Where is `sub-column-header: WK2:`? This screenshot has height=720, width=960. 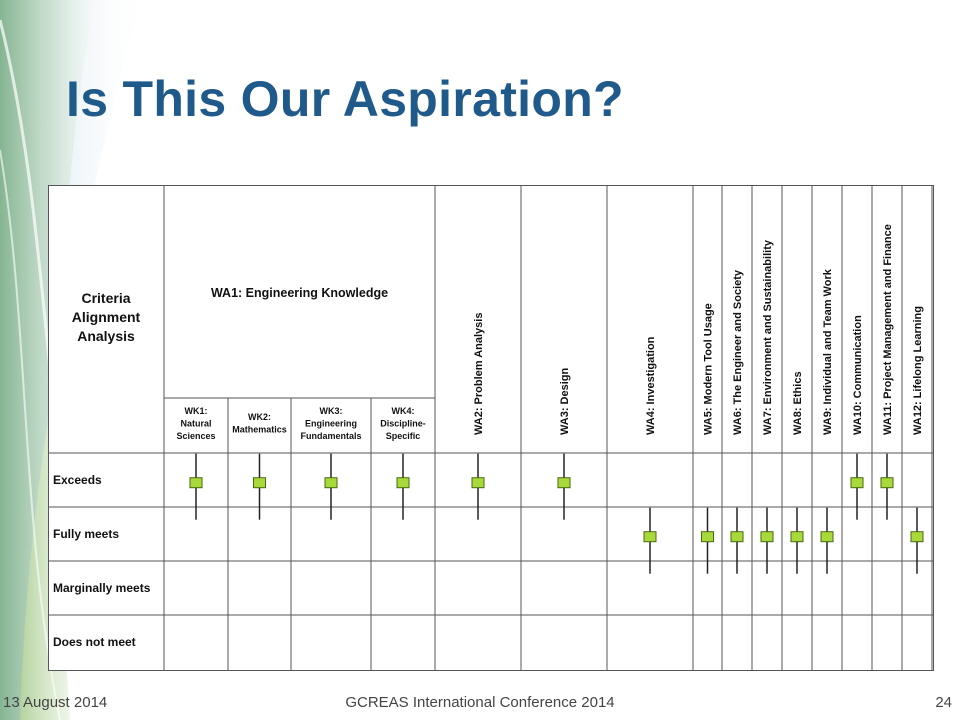 sub-column-header: WK2: is located at coordinates (259, 417).